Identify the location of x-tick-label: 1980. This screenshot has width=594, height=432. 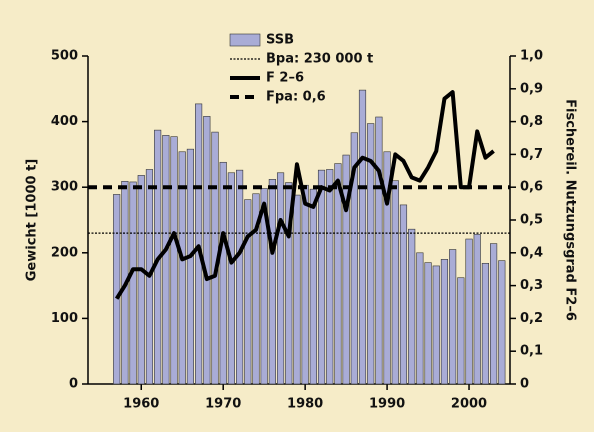
(305, 404).